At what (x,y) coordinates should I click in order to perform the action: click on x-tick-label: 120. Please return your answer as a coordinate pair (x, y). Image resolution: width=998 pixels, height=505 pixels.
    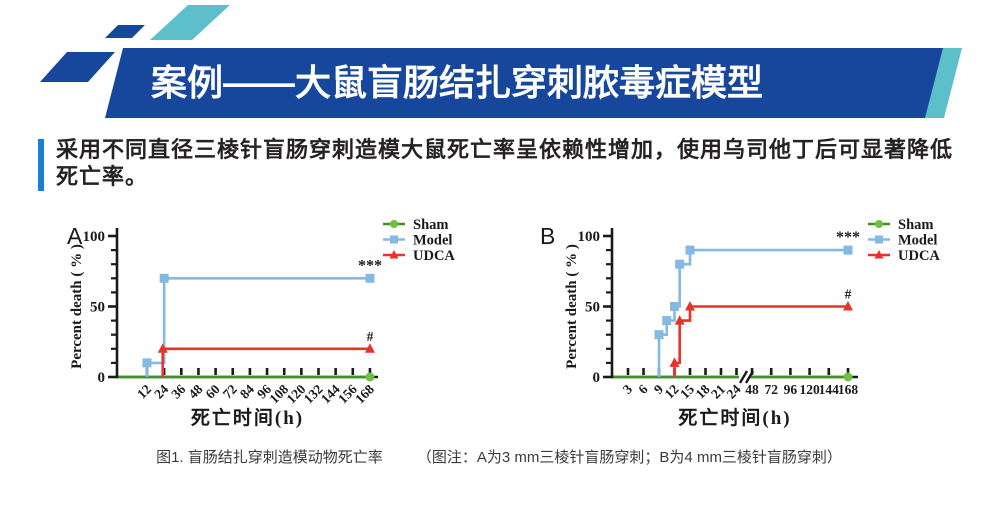
    Looking at the image, I should click on (809, 389).